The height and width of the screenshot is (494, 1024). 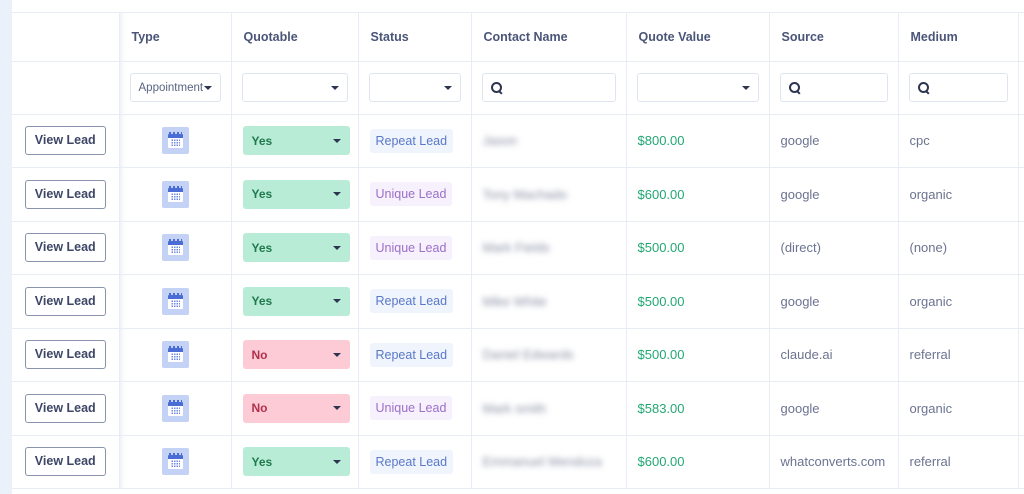 What do you see at coordinates (549, 462) in the screenshot?
I see `contact-name-cell: Emmanuel Mendoza` at bounding box center [549, 462].